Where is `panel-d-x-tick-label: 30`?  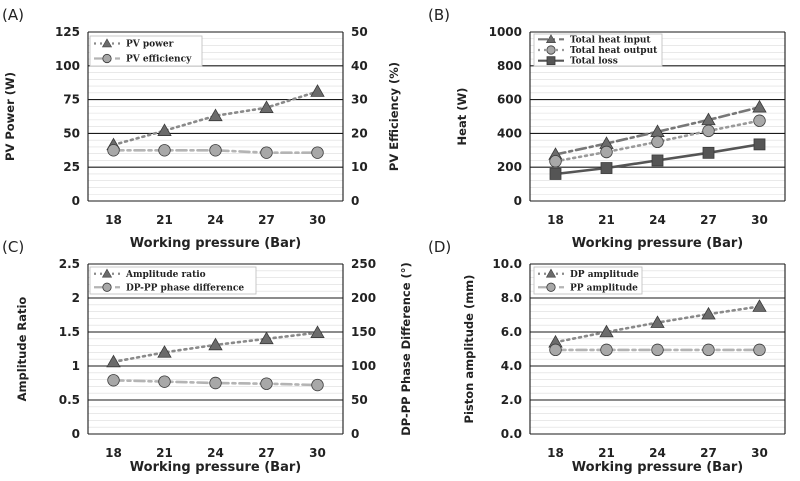
panel-d-x-tick-label: 30 is located at coordinates (759, 453).